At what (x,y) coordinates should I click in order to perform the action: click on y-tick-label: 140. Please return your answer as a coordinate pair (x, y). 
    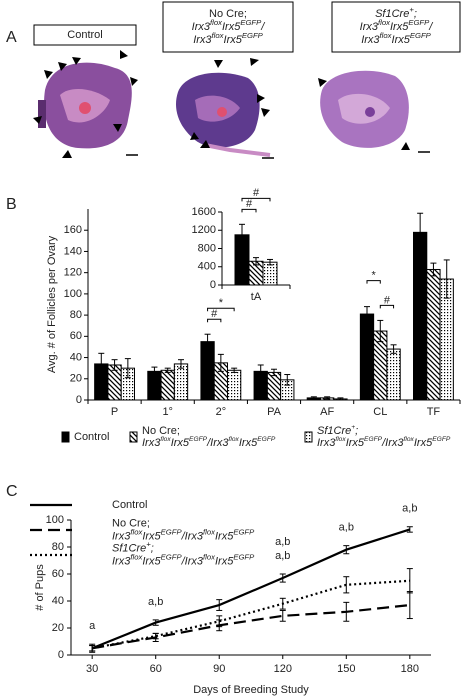
    Looking at the image, I should click on (73, 251).